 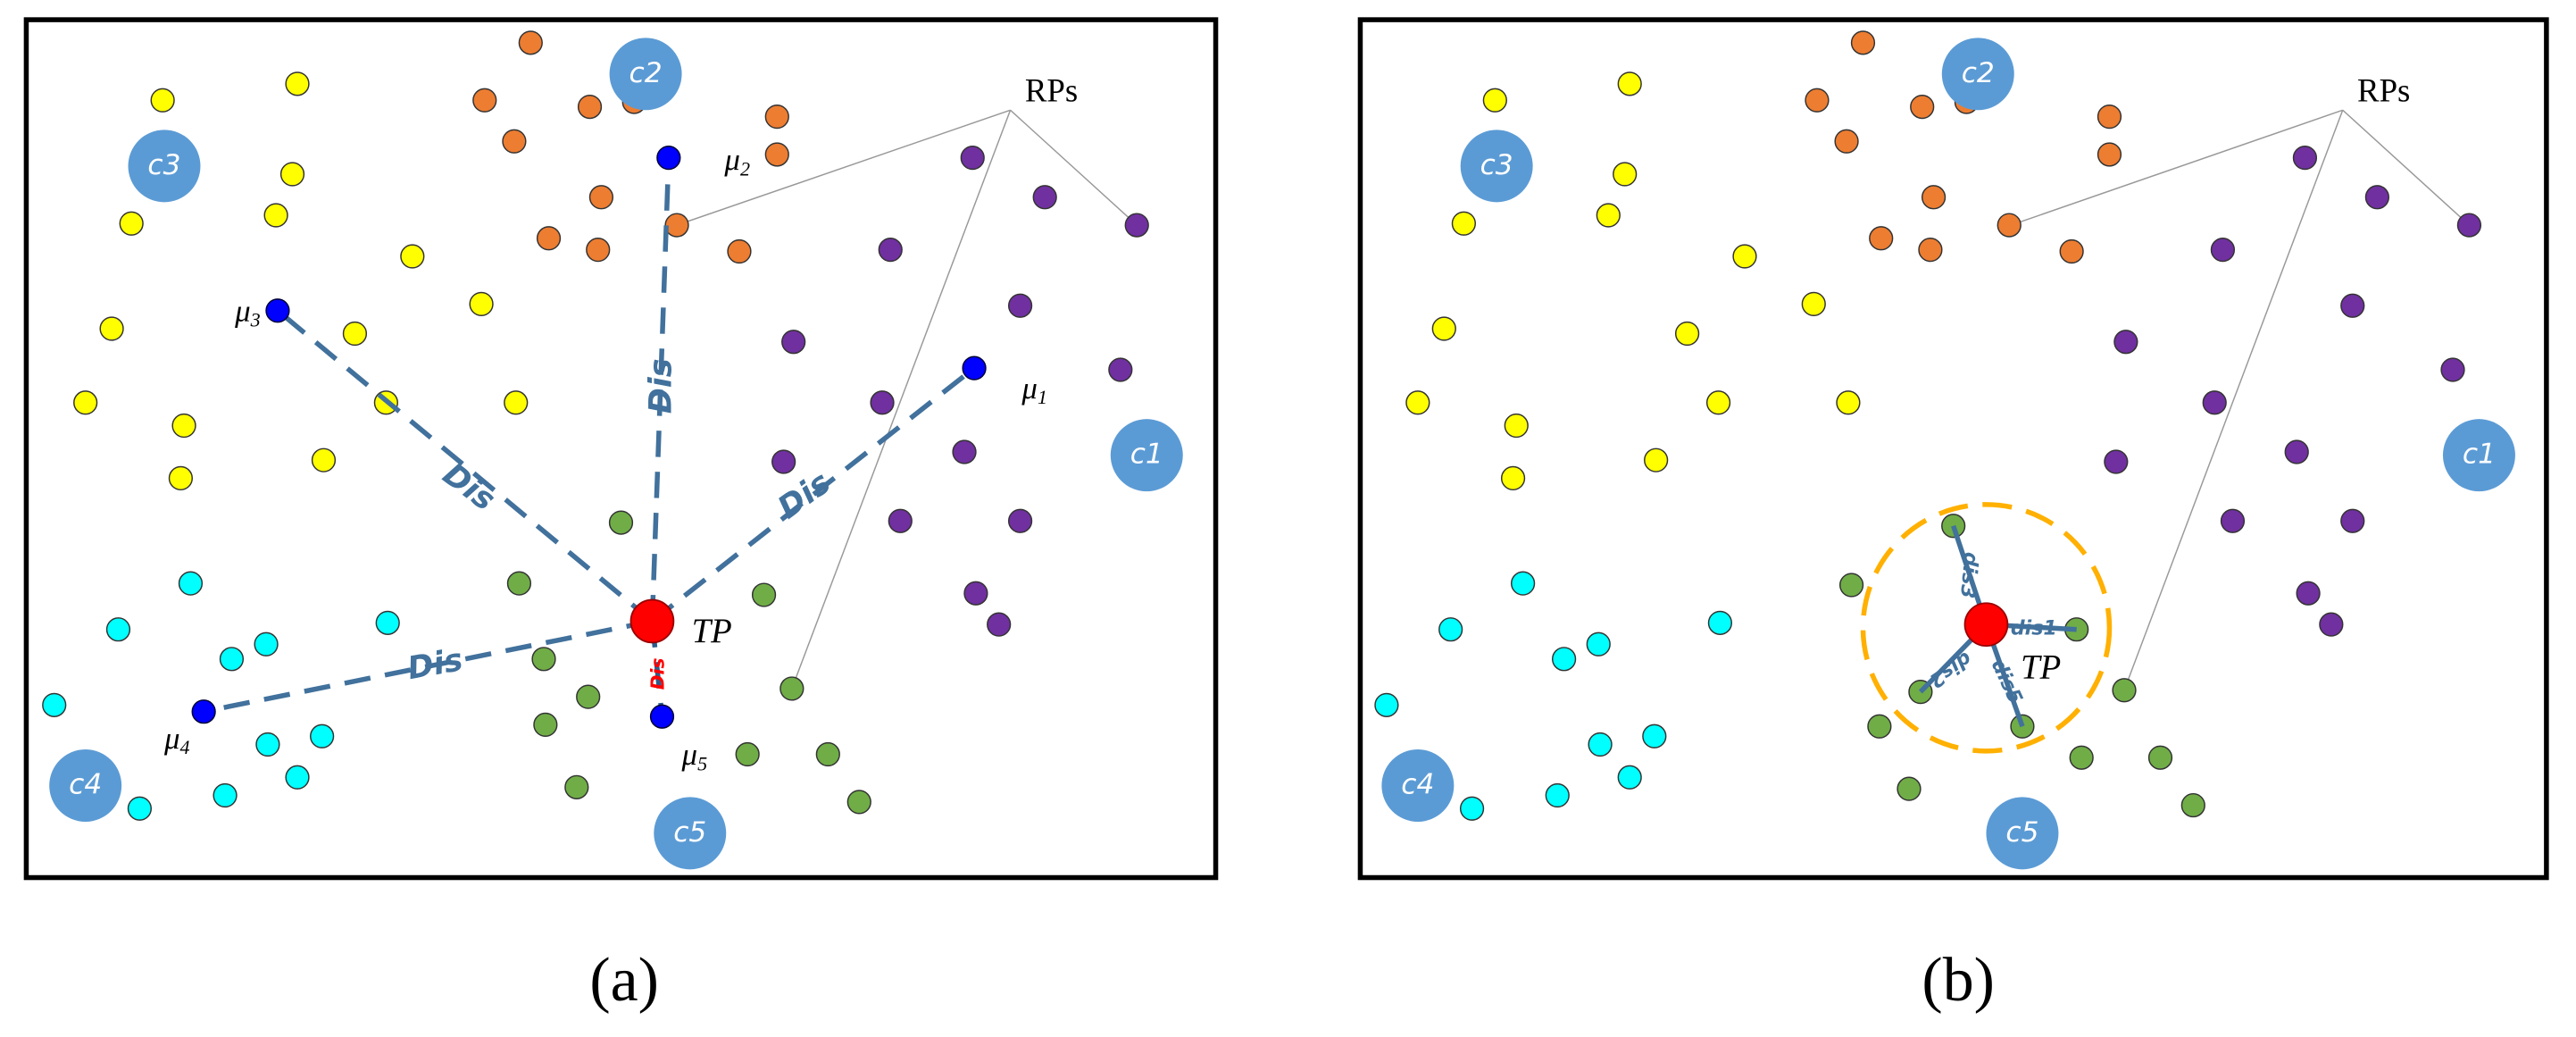 What do you see at coordinates (2034, 629) in the screenshot?
I see `distance-label: dis1` at bounding box center [2034, 629].